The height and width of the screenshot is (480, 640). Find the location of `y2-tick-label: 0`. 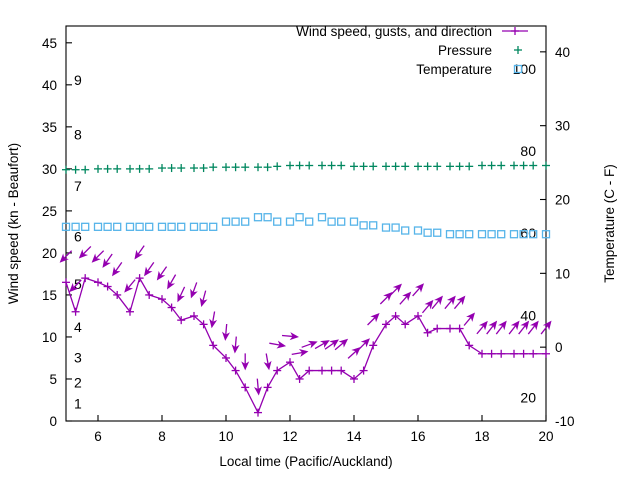

y2-tick-label: 0 is located at coordinates (559, 347).